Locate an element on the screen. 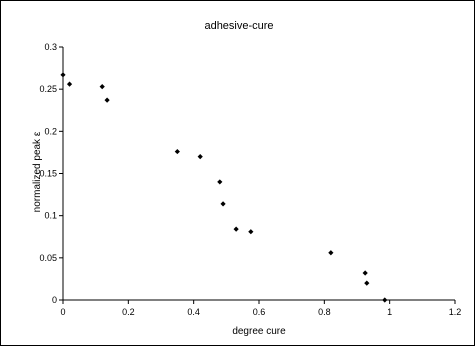  x-axis-ticks: 0 0.2 0.4 0.6 0.8 1 1.2 is located at coordinates (260, 308).